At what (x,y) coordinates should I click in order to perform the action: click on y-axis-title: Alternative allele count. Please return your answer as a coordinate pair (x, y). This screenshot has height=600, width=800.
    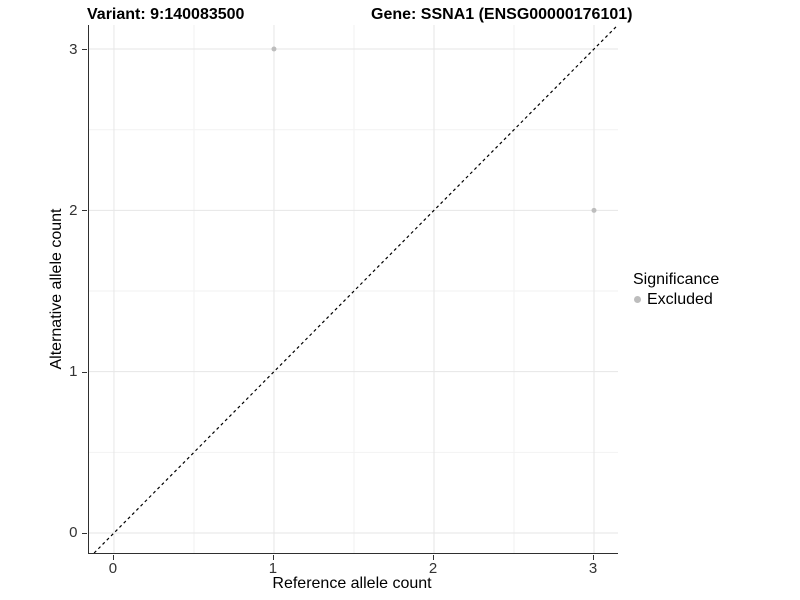
    Looking at the image, I should click on (56, 289).